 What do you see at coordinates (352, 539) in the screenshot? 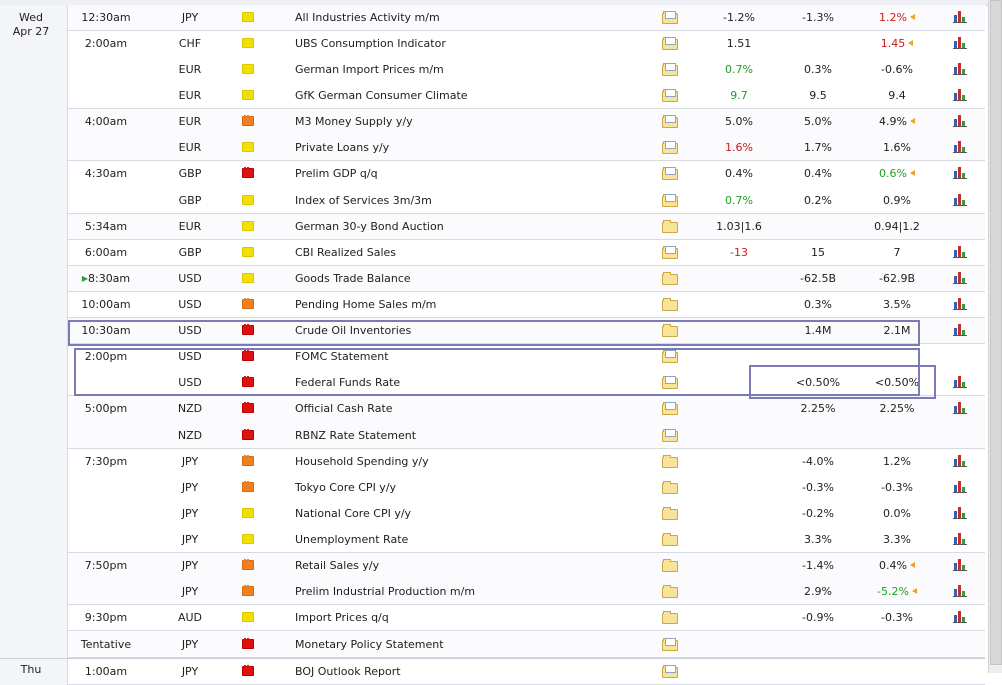
I see `event-title: Unemployment Rate` at bounding box center [352, 539].